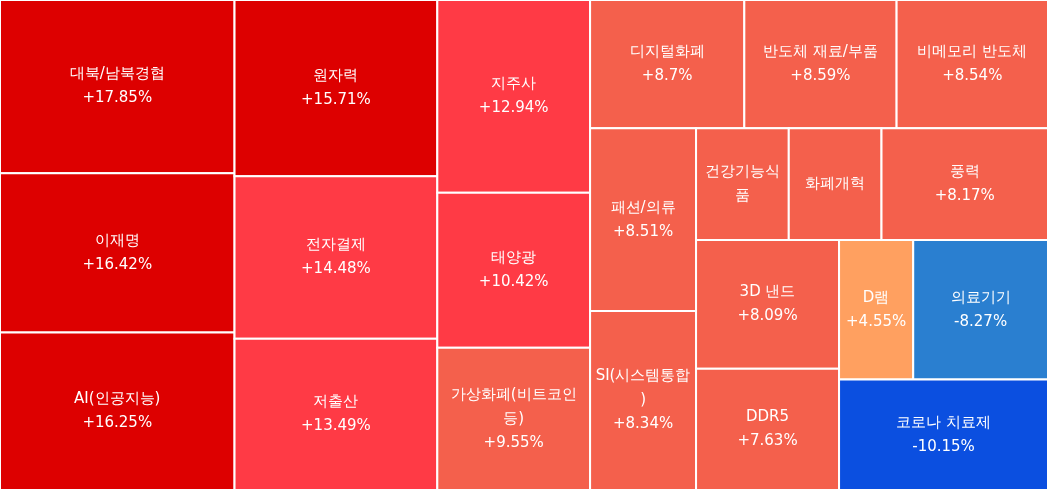 Image resolution: width=1048 pixels, height=490 pixels. I want to click on data-label: +8.09%, so click(767, 315).